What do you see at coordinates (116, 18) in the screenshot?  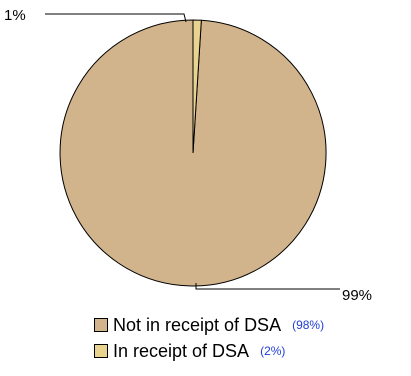 I see `leader-line-in-receipt` at bounding box center [116, 18].